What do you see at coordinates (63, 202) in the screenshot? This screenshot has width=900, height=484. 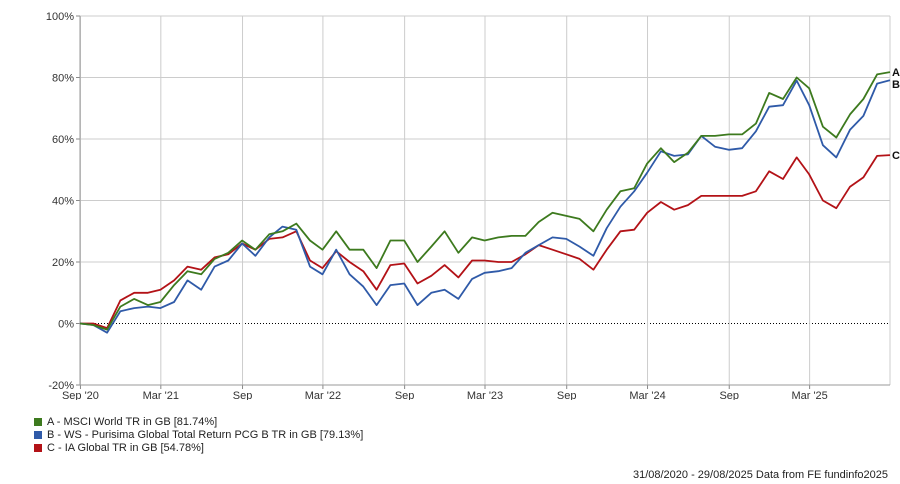 I see `y-tick-label: 40%` at bounding box center [63, 202].